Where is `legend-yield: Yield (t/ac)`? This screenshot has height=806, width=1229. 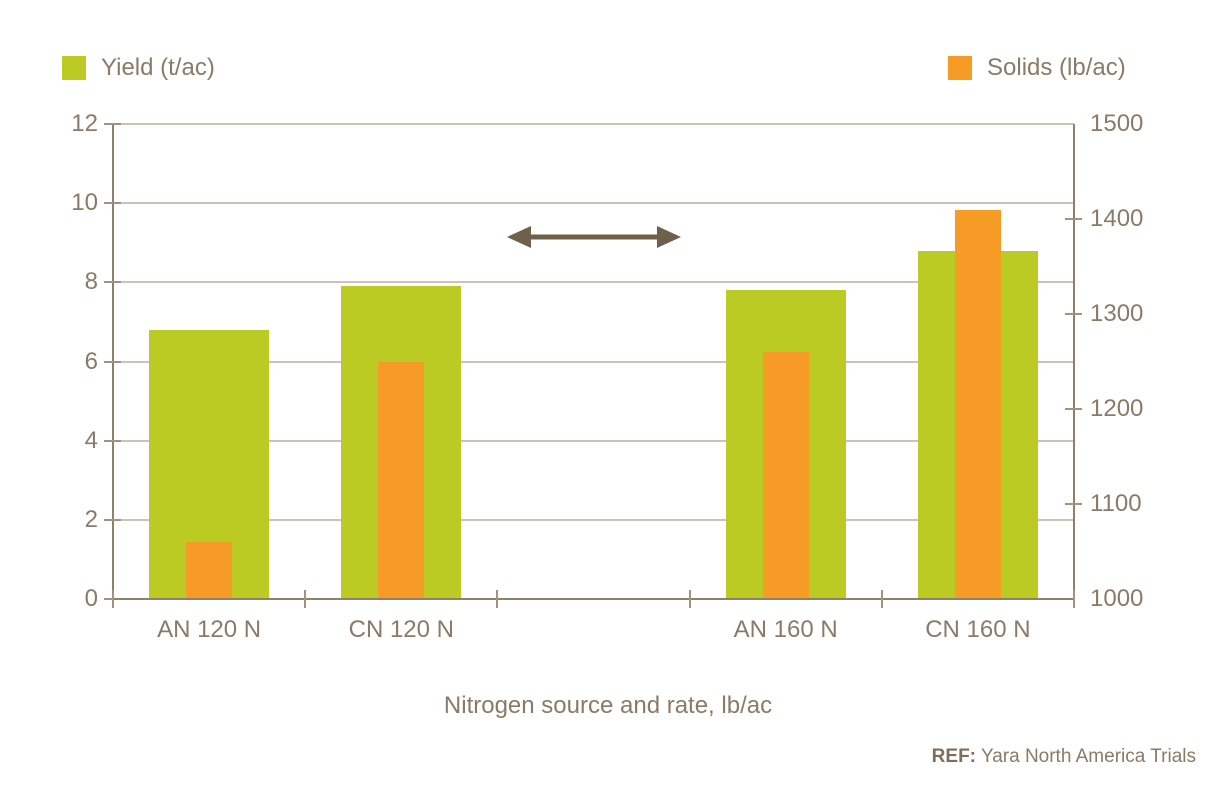 legend-yield: Yield (t/ac) is located at coordinates (138, 68).